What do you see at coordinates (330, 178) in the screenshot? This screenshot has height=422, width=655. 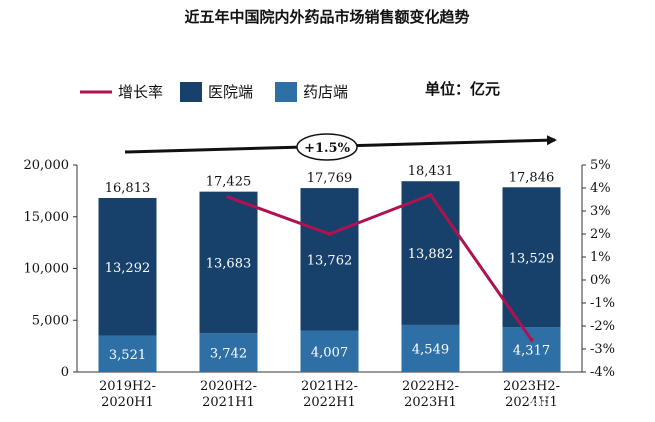 I see `total-value-label: 17,769` at bounding box center [330, 178].